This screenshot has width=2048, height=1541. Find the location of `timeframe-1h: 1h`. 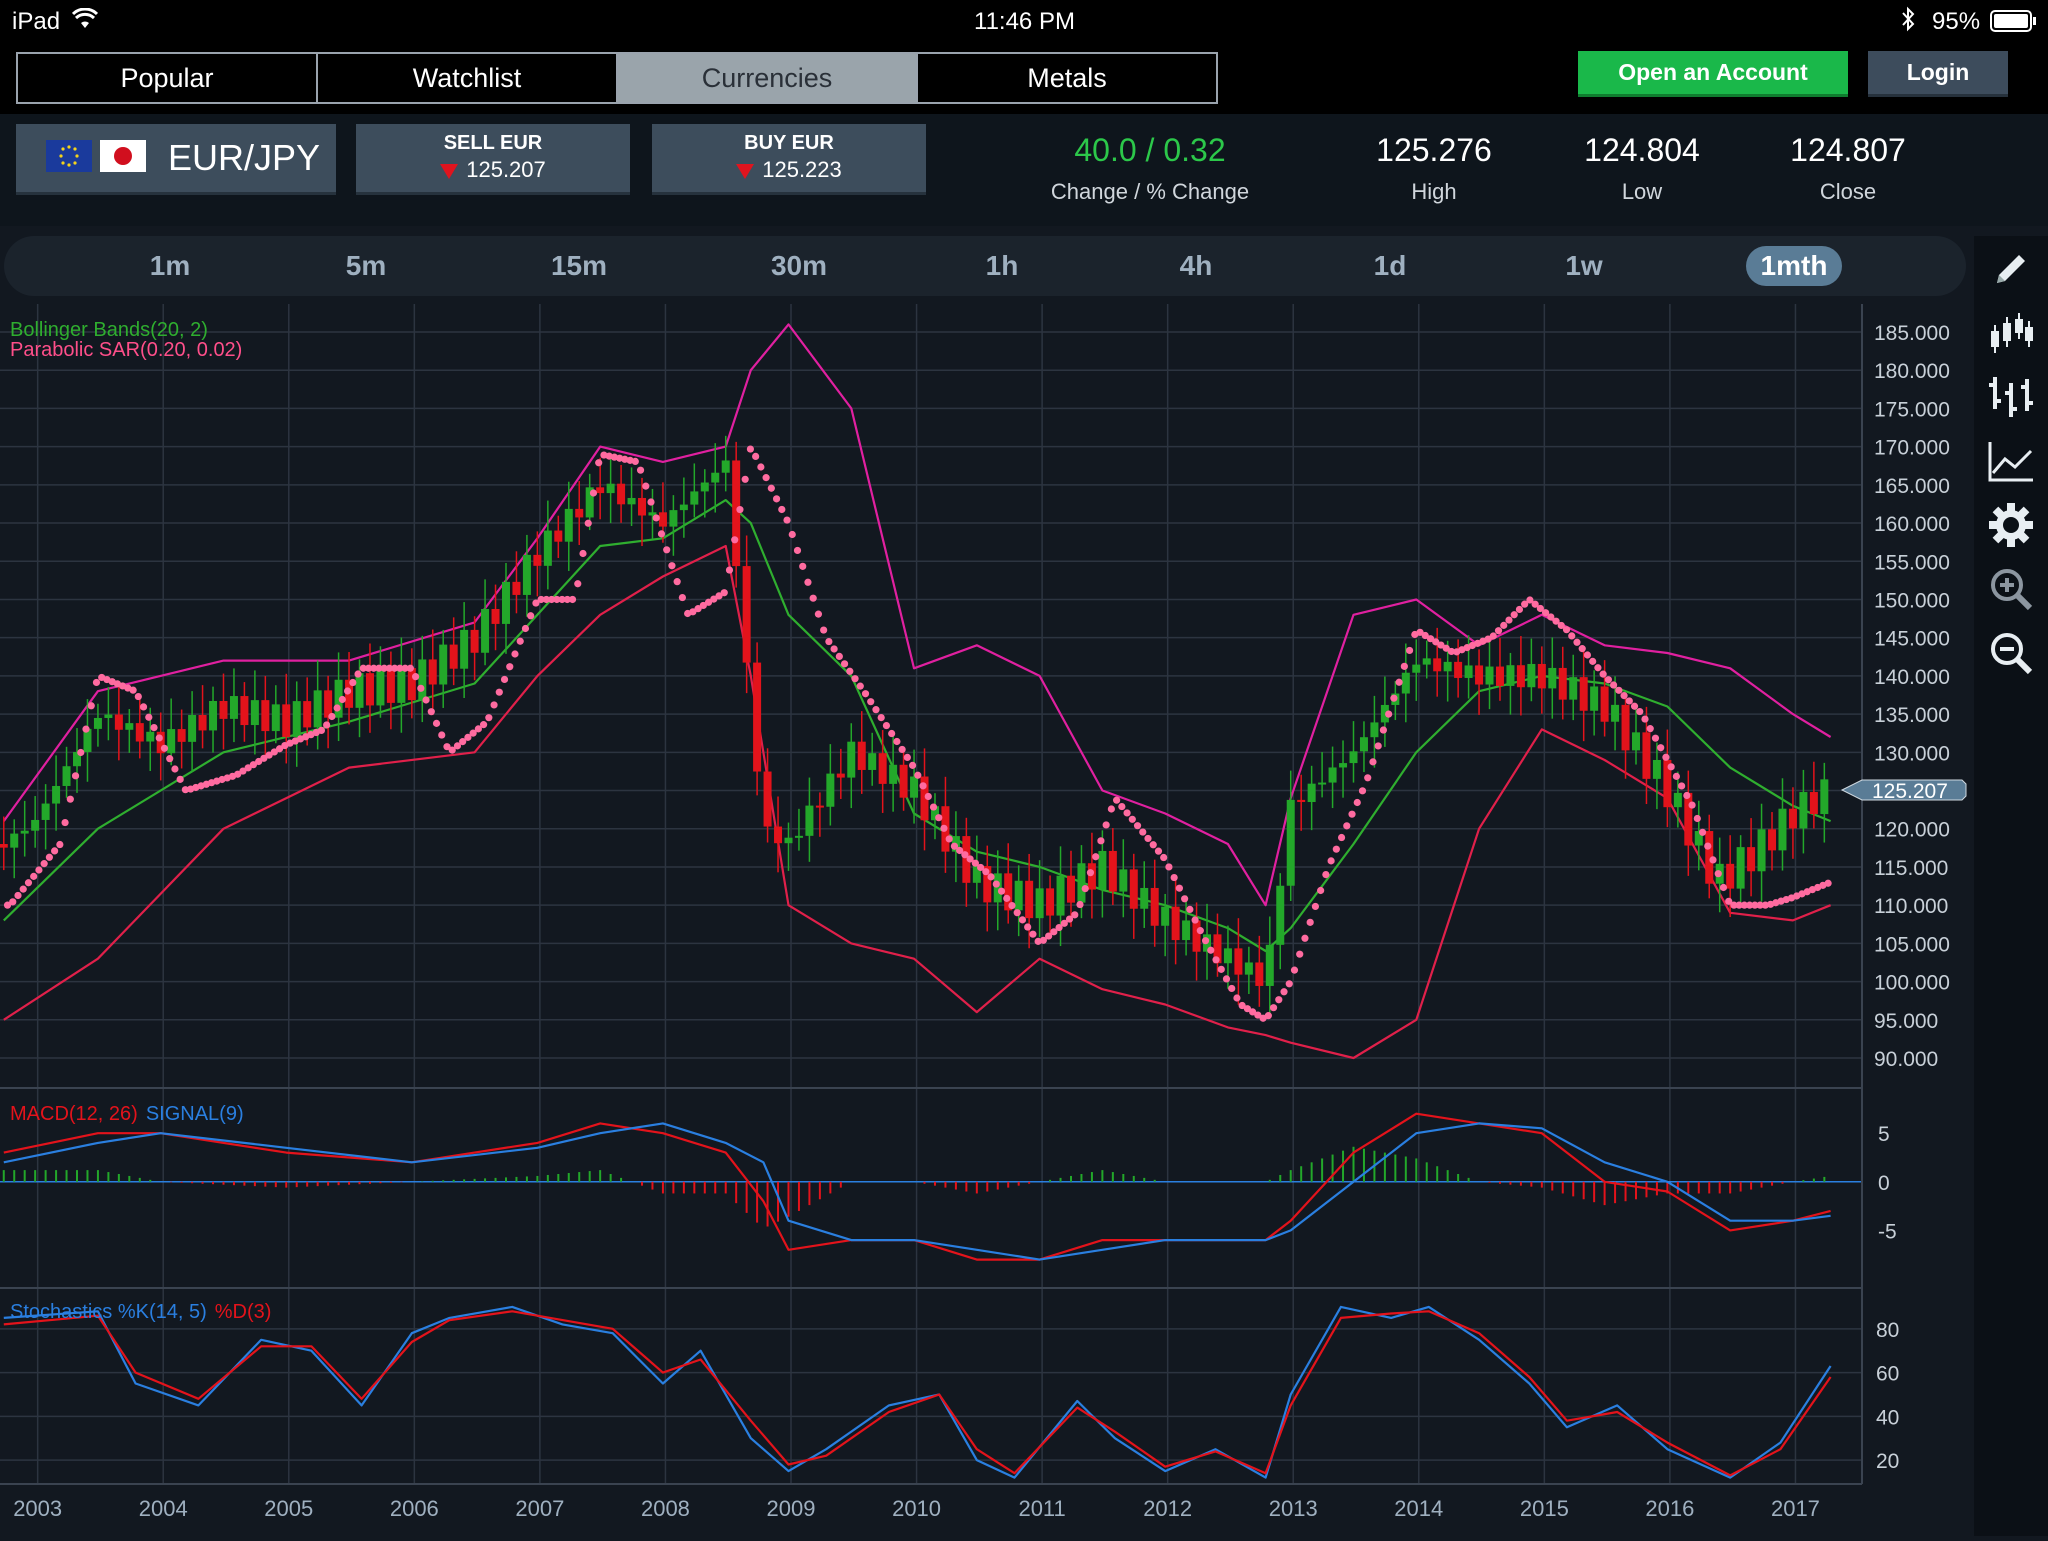

timeframe-1h: 1h is located at coordinates (1002, 265).